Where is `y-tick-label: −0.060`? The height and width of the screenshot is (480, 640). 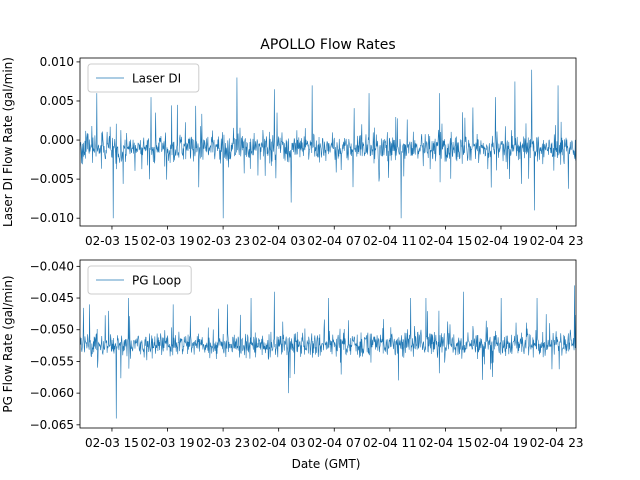 y-tick-label: −0.060 is located at coordinates (52, 393).